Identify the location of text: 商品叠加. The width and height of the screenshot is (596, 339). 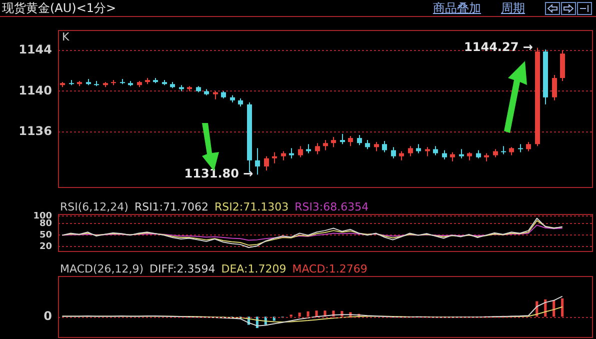
(457, 8).